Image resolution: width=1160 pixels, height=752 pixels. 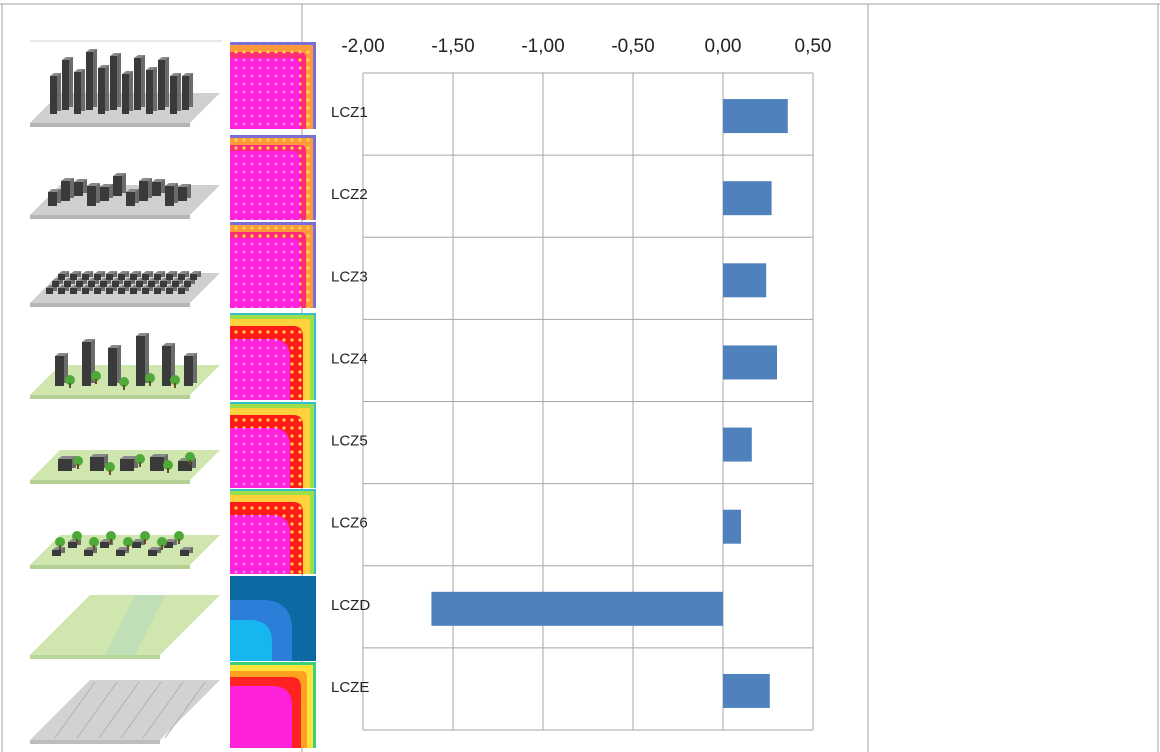 What do you see at coordinates (273, 531) in the screenshot?
I see `heatmap-lcz6` at bounding box center [273, 531].